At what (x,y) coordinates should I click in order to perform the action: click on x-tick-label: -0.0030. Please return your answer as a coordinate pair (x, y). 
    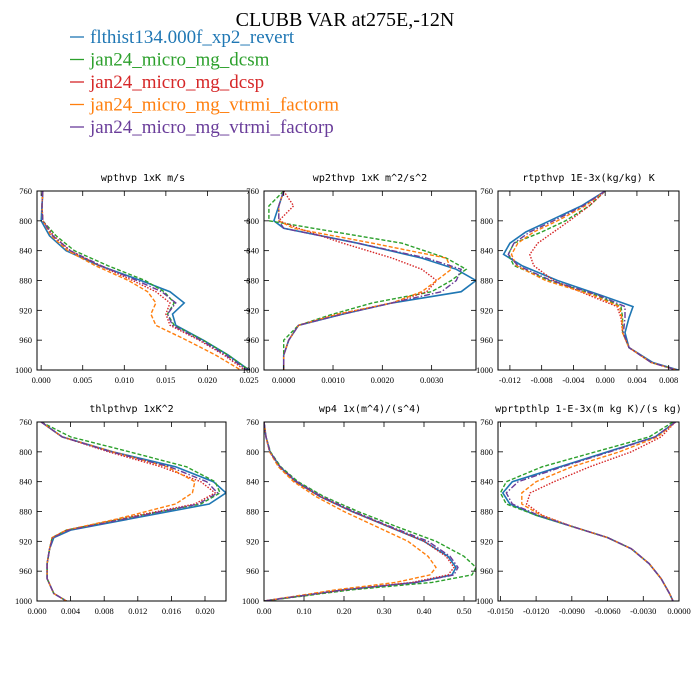
    Looking at the image, I should click on (643, 611).